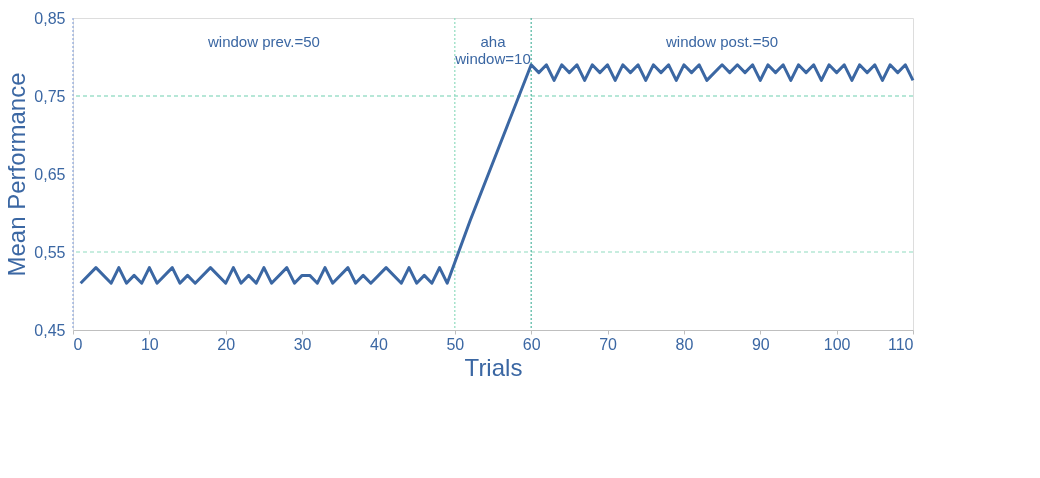 Image resolution: width=1040 pixels, height=478 pixels. I want to click on x-tick-label: 30, so click(302, 344).